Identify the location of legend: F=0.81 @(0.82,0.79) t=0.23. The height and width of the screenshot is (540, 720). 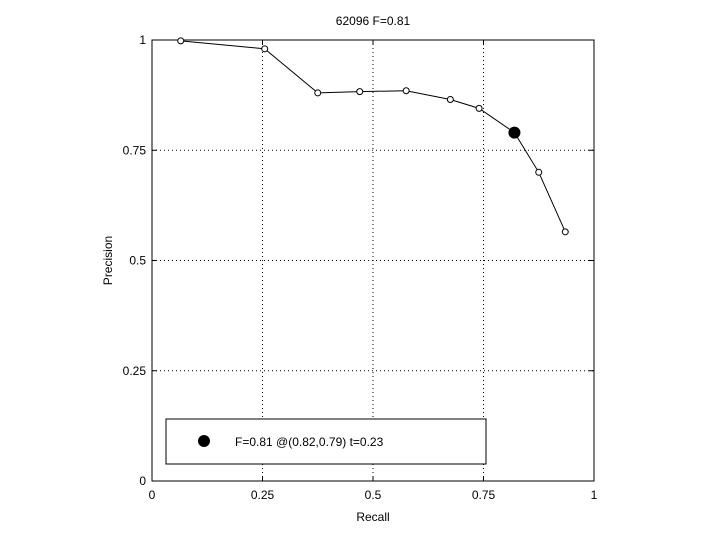
(326, 441).